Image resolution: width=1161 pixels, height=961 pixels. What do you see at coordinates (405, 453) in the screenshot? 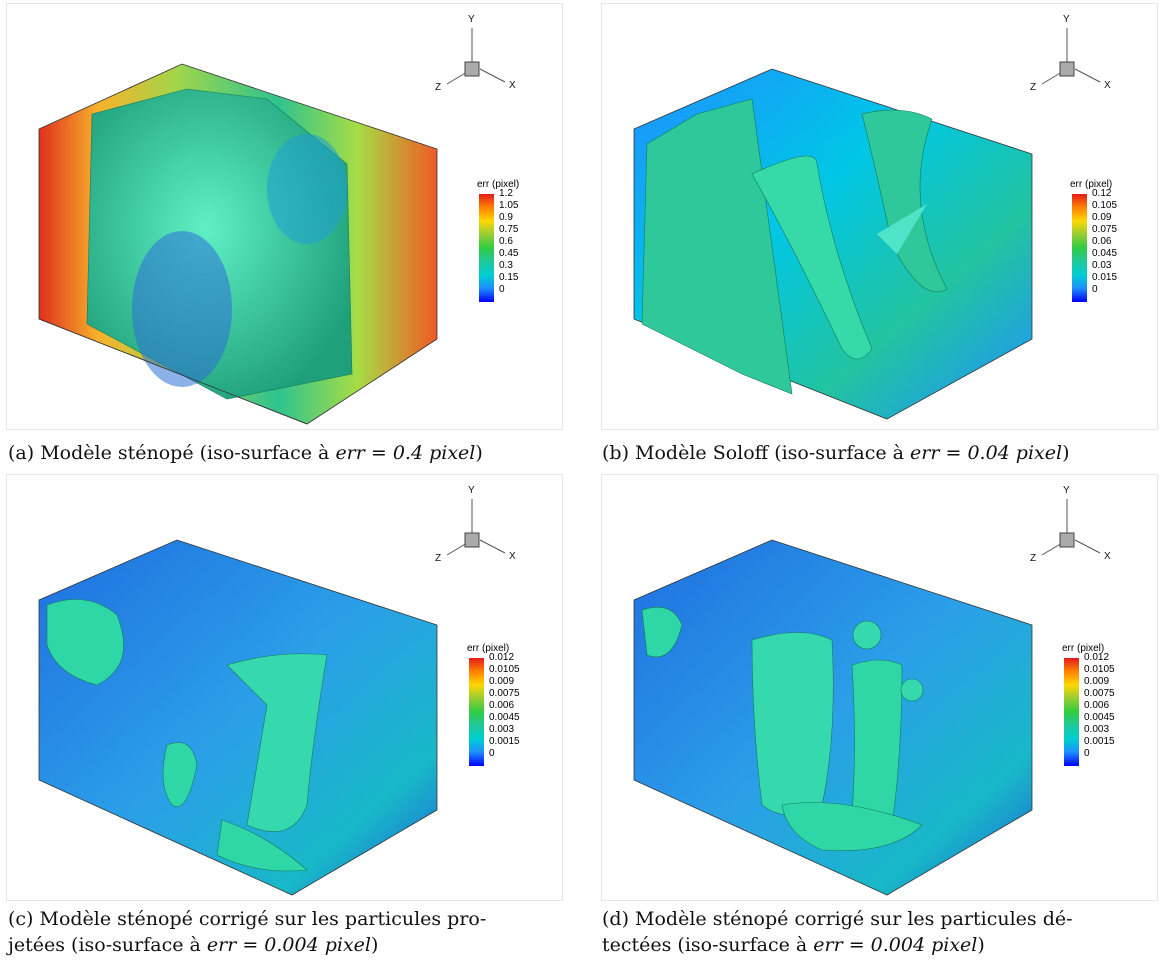
I see `caption-math: err = 0.4 pixel` at bounding box center [405, 453].